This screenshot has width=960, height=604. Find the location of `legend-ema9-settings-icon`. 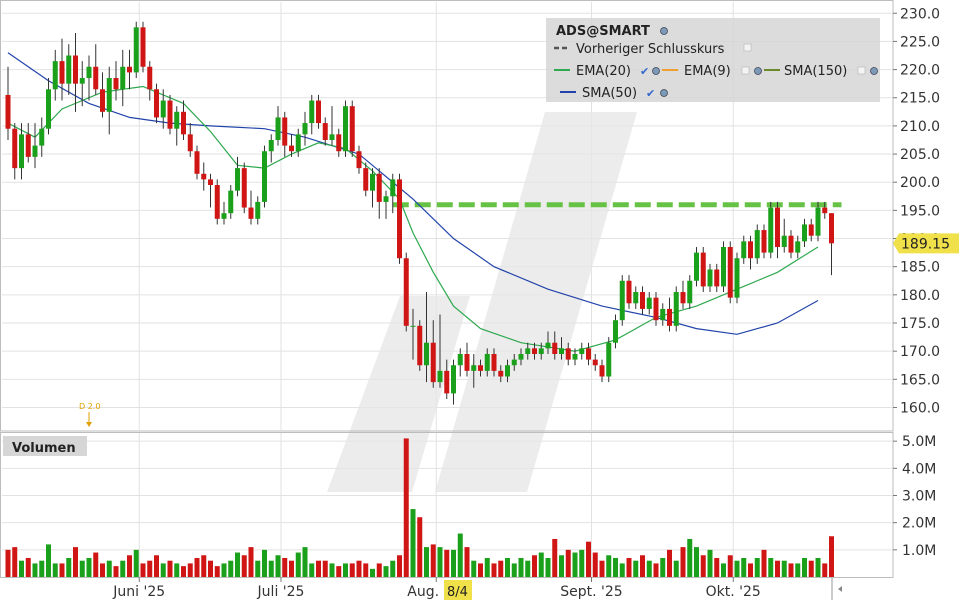

legend-ema9-settings-icon is located at coordinates (758, 71).